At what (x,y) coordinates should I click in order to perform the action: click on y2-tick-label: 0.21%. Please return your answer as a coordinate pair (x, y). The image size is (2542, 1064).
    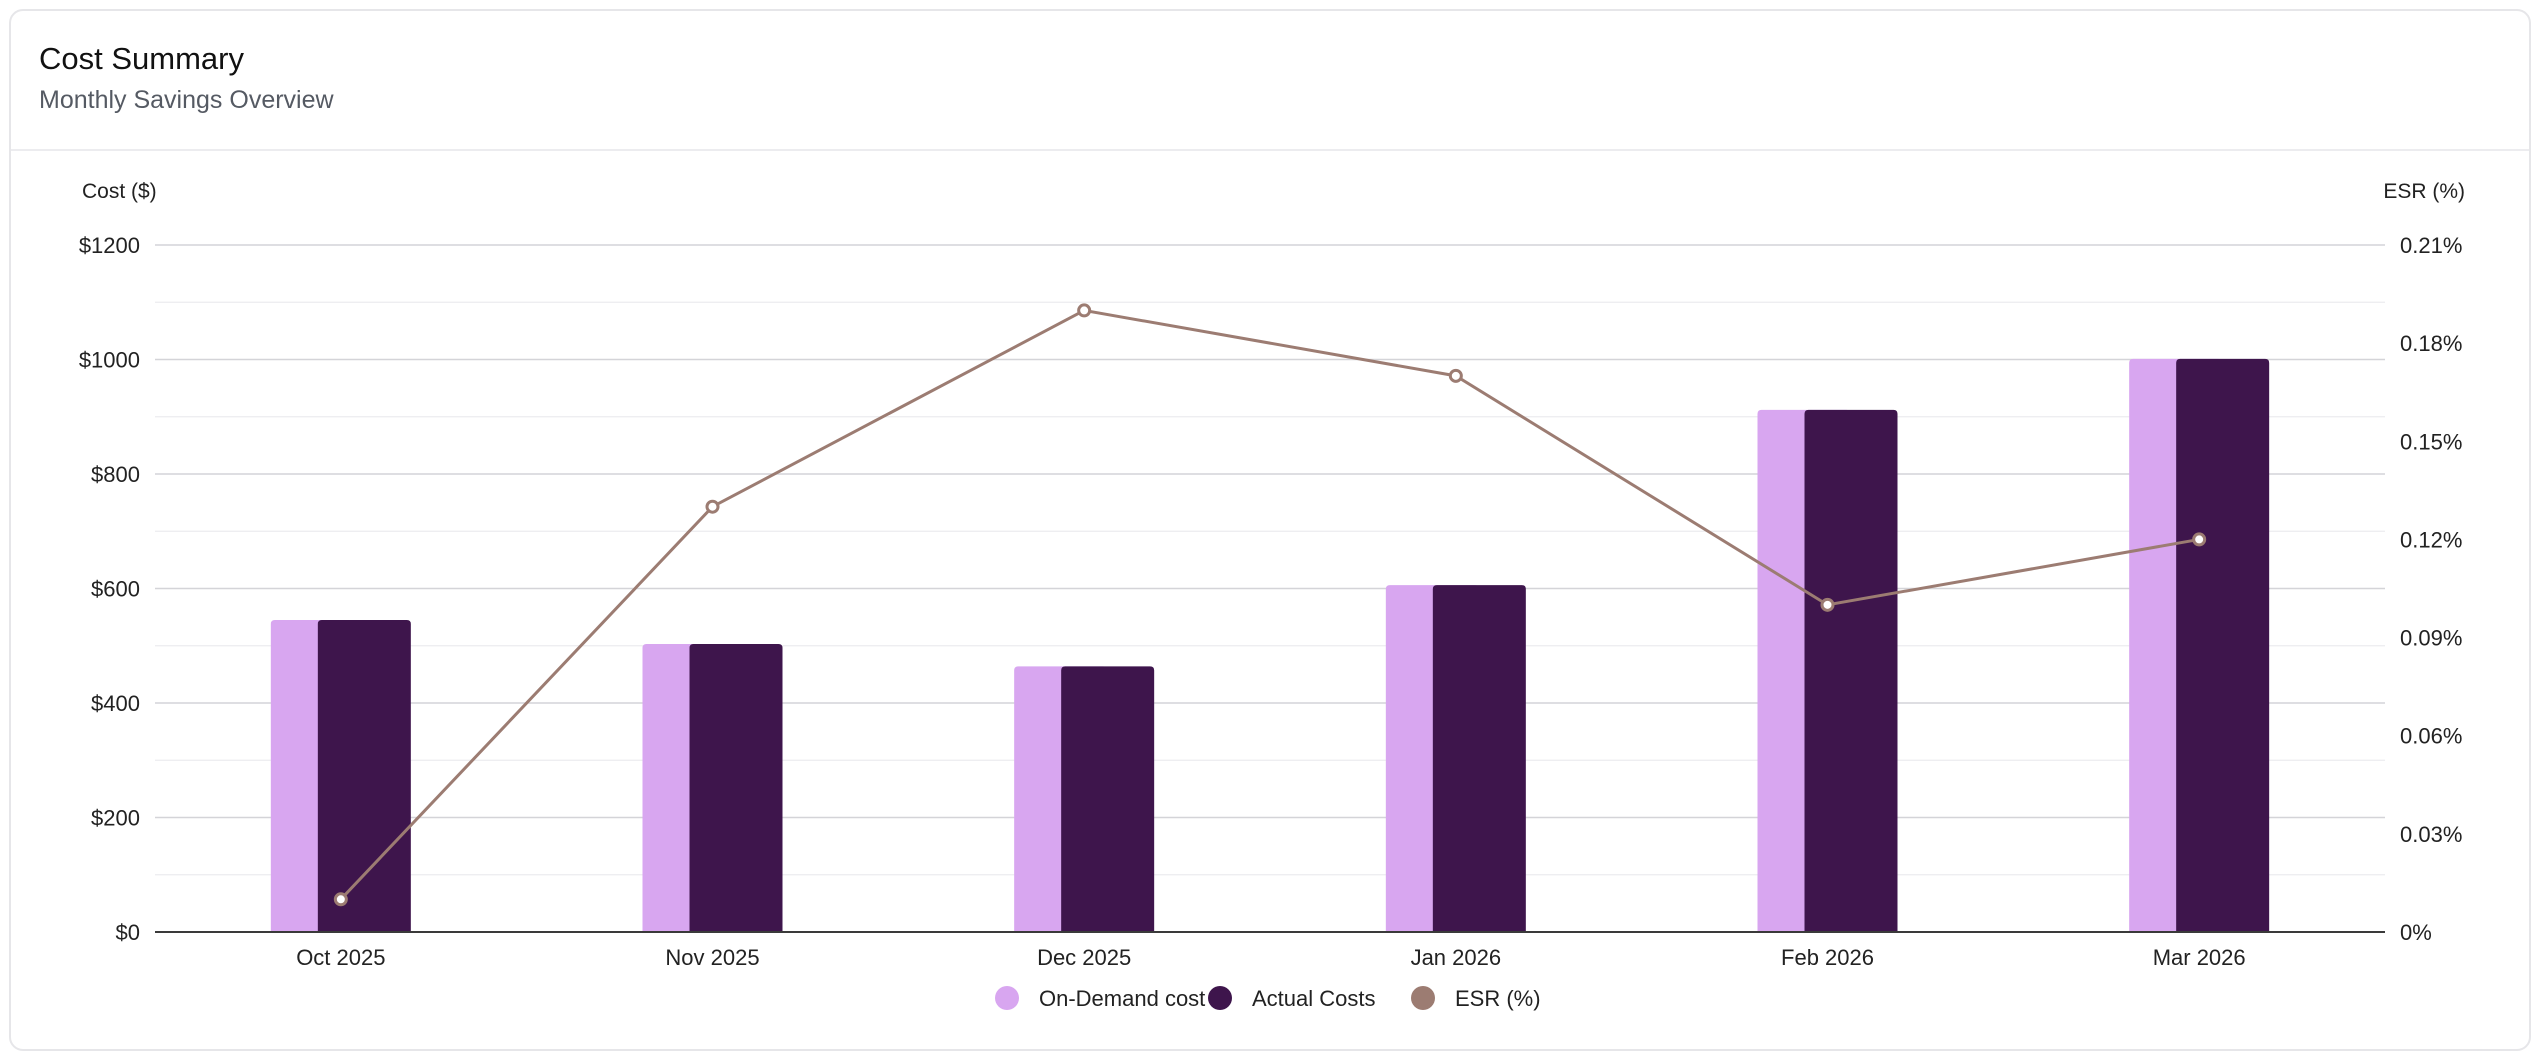
    Looking at the image, I should click on (2431, 245).